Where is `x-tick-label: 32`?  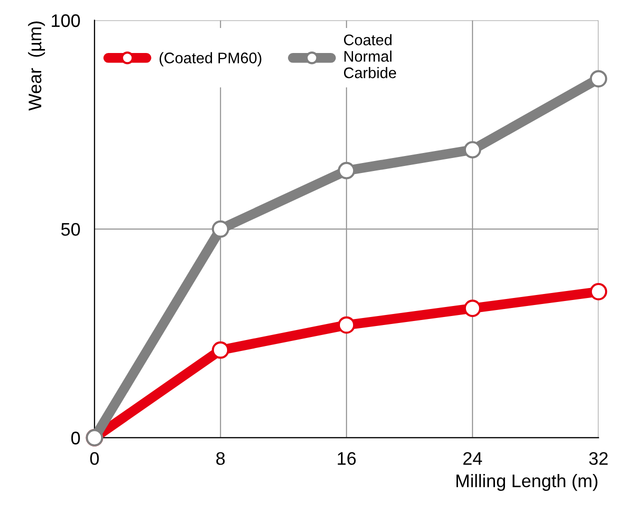
x-tick-label: 32 is located at coordinates (598, 458).